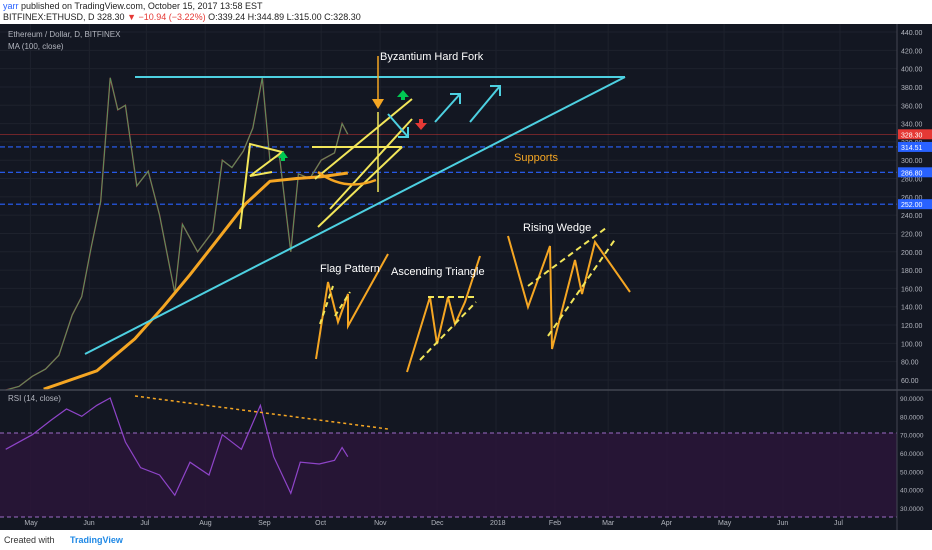 This screenshot has width=932, height=550. I want to click on fork-arrow-head-icon, so click(378, 104).